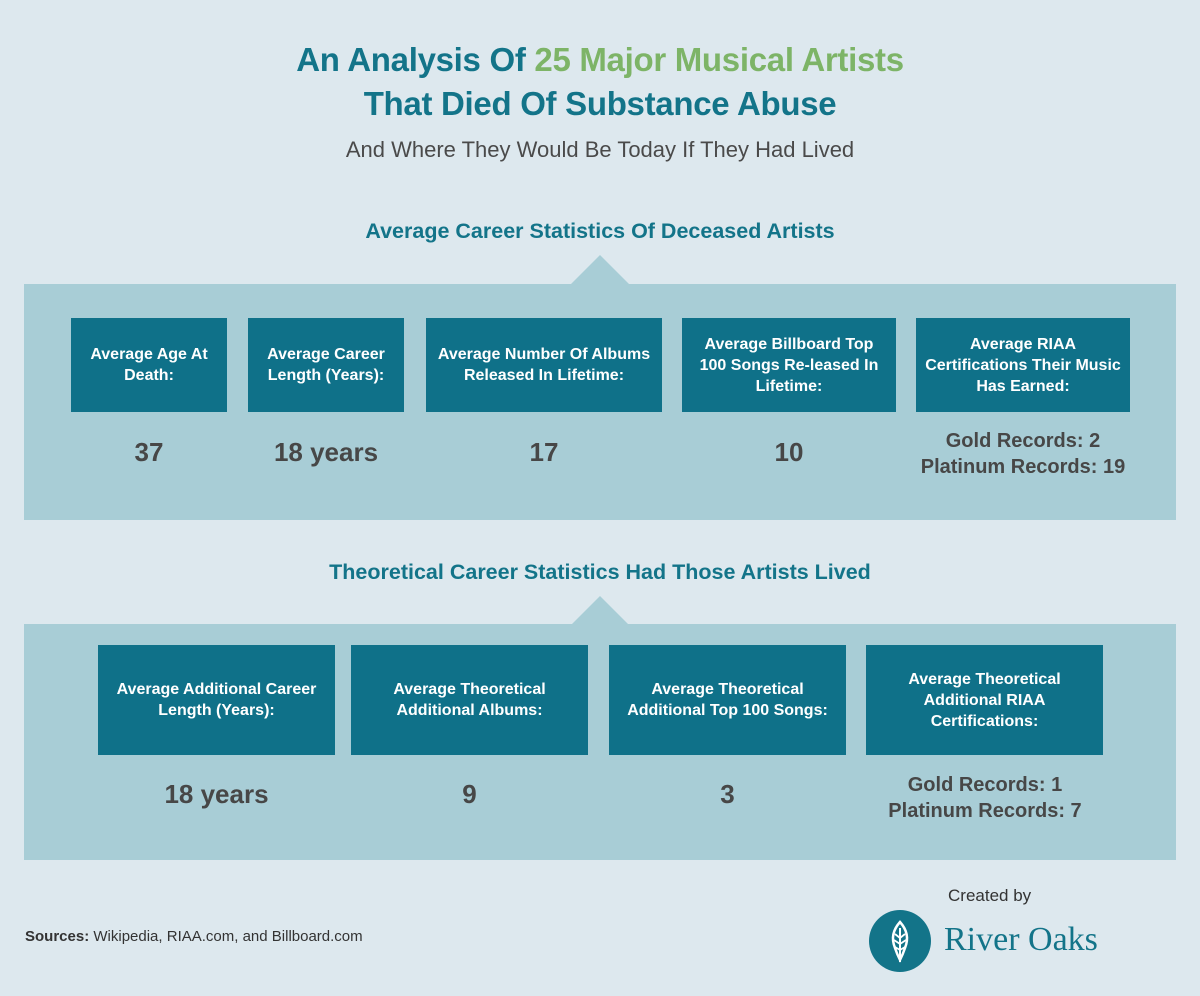 This screenshot has height=996, width=1200. Describe the element at coordinates (600, 103) in the screenshot. I see `title-line-2: That Died Of Substance Abuse` at that location.